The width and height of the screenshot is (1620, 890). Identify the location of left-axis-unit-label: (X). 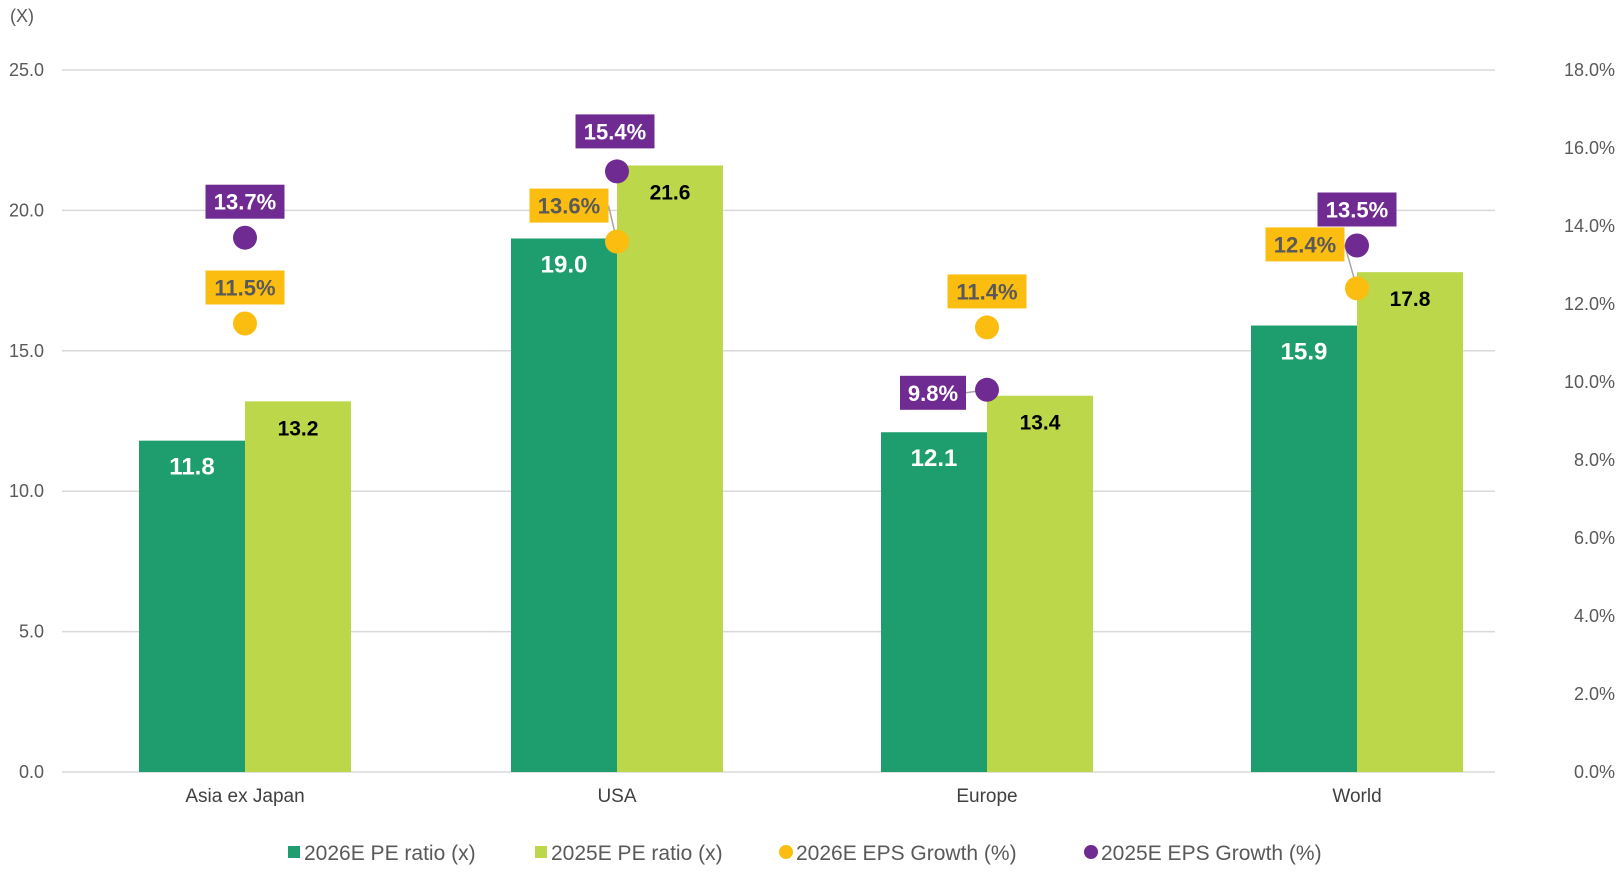
(22, 16).